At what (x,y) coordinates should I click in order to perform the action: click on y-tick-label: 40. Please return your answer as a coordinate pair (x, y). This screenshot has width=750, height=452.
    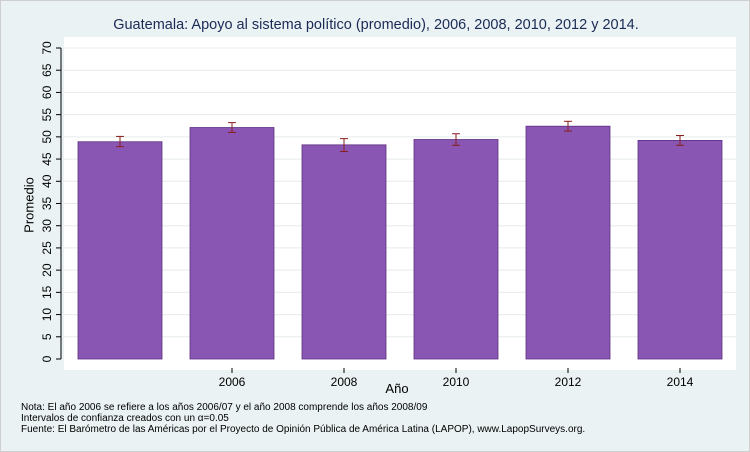
    Looking at the image, I should click on (47, 181).